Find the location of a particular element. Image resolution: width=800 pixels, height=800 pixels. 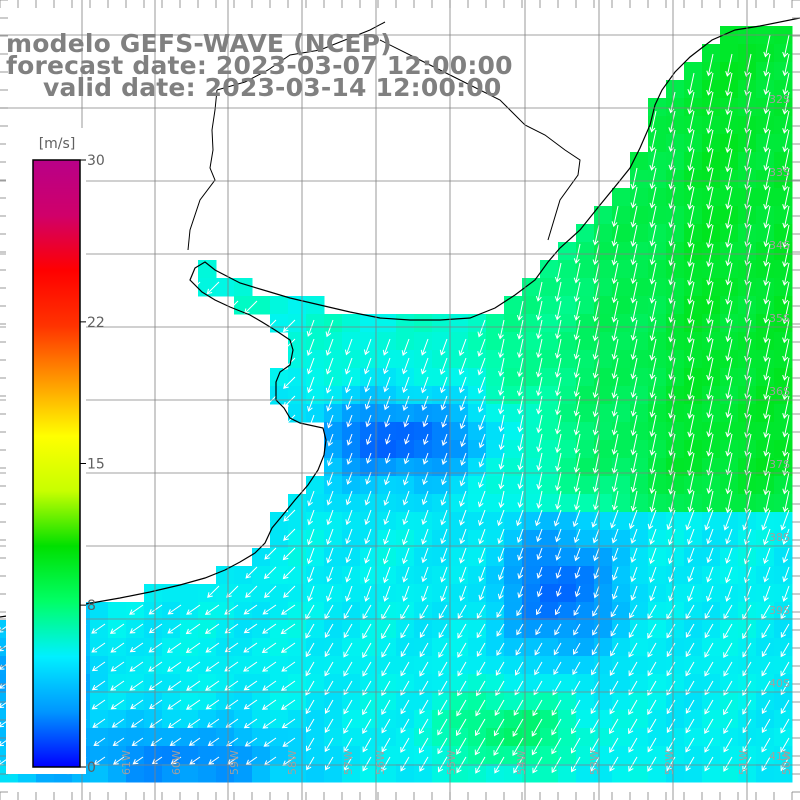

longitude-label: 58W is located at coordinates (292, 762).